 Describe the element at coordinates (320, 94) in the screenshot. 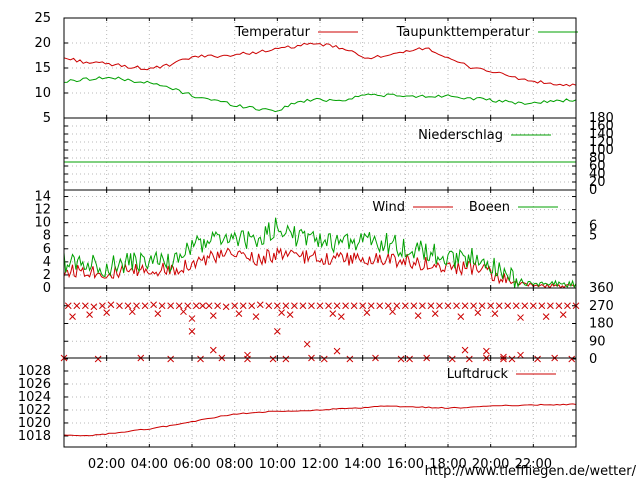

I see `series-line-taupunkttemperatur` at that location.